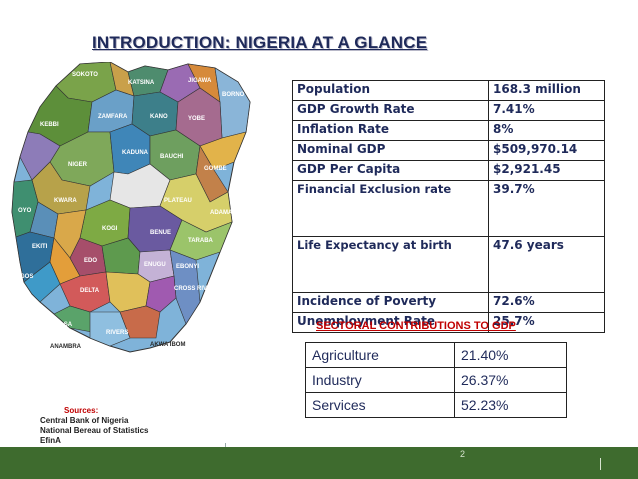  I want to click on stat-value: 168.3 million, so click(546, 90).